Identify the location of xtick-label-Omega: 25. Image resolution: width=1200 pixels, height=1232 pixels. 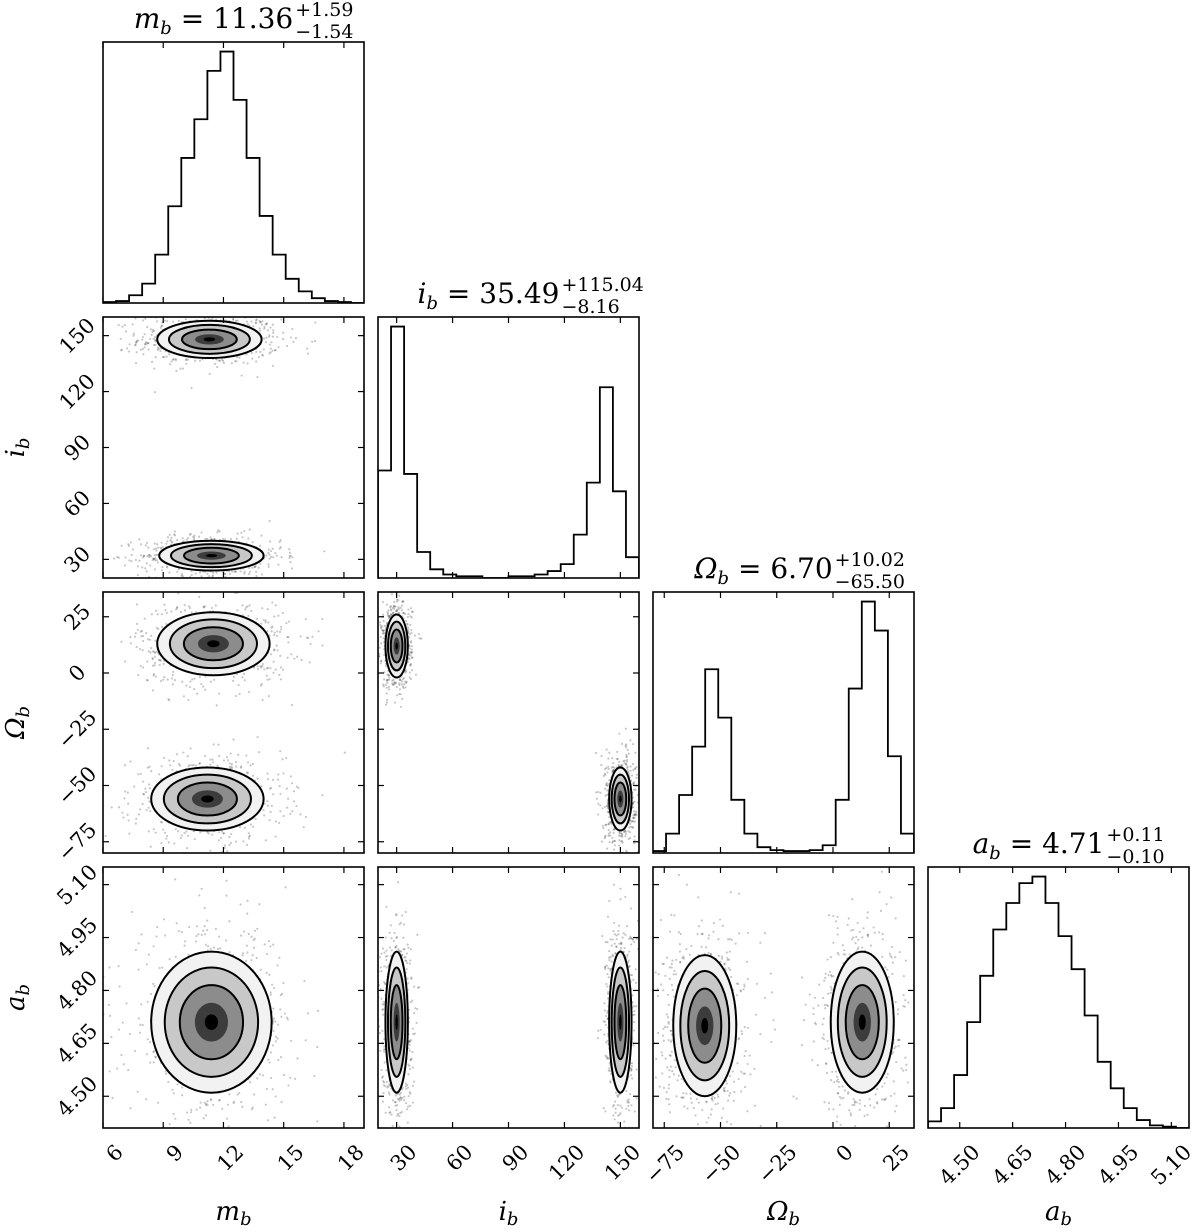
(896, 1158).